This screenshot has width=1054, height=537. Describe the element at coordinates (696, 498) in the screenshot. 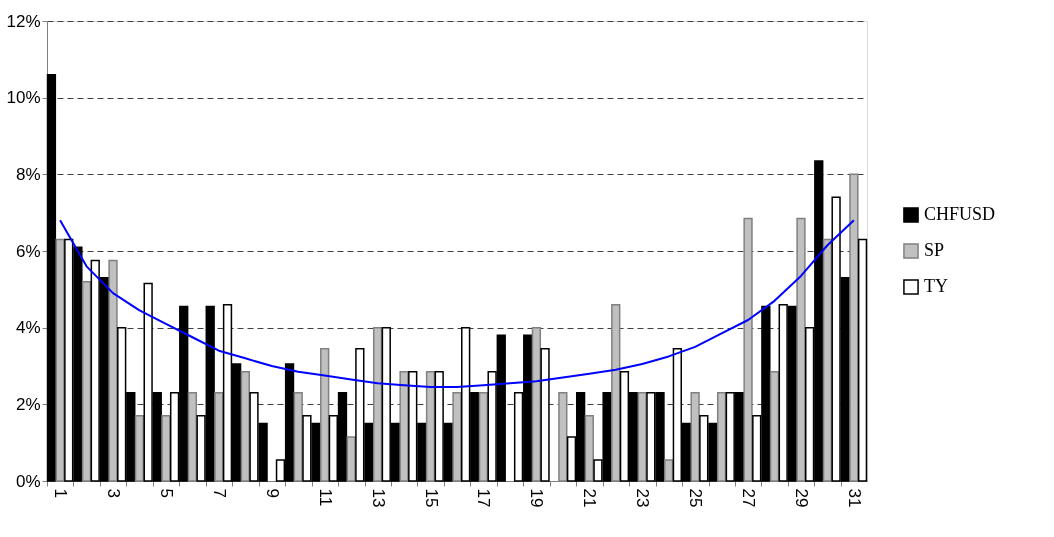

I see `x-tick-label: 25` at that location.